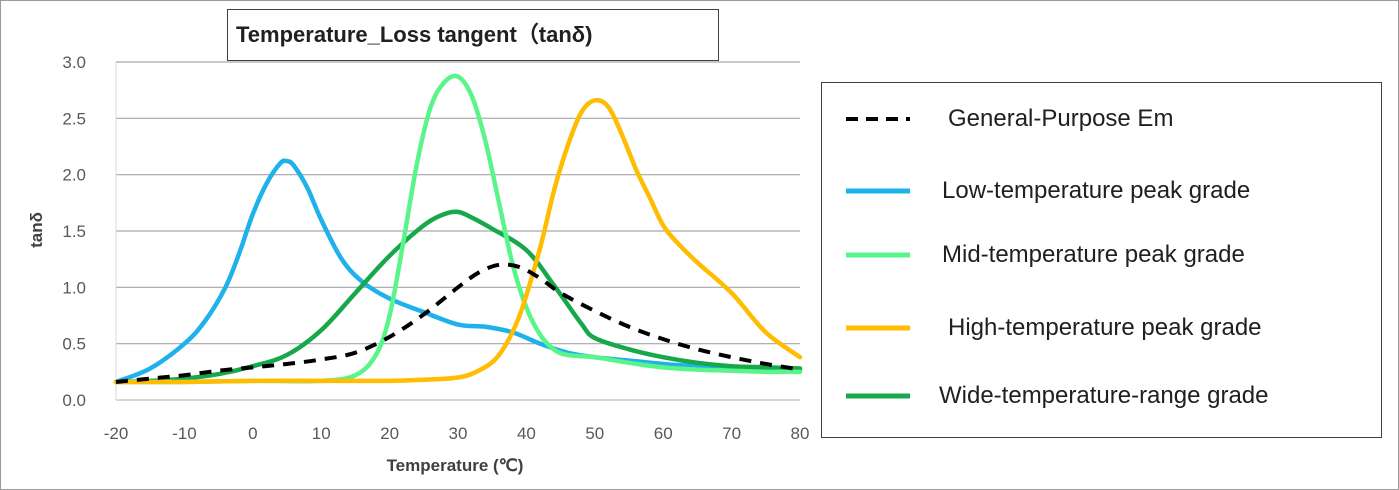 The height and width of the screenshot is (490, 1399). I want to click on legend-item-wide-temperature-range: Wide-temperature-range grade, so click(1101, 396).